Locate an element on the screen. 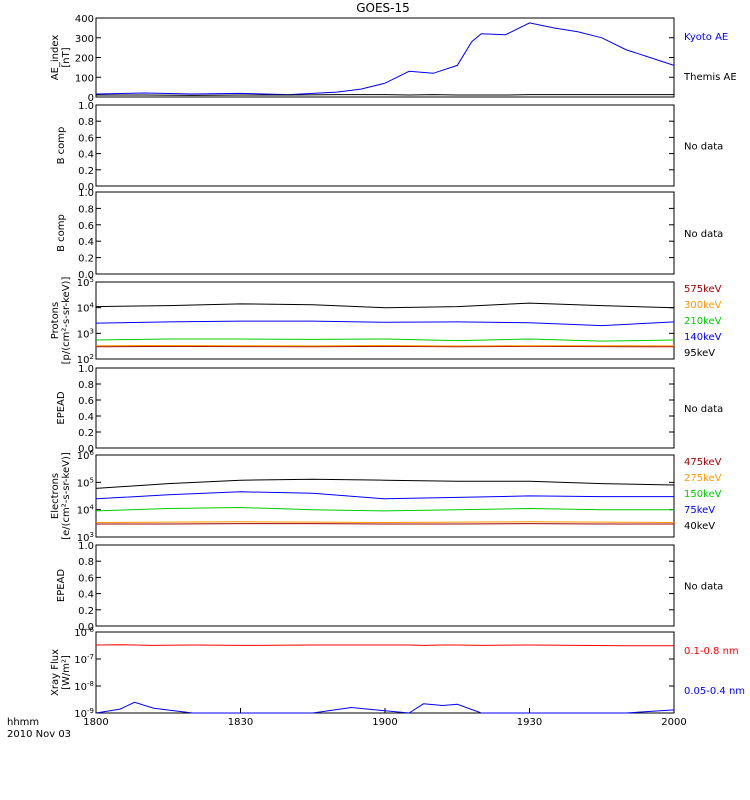  x-tick-label: 1800 is located at coordinates (95, 722).